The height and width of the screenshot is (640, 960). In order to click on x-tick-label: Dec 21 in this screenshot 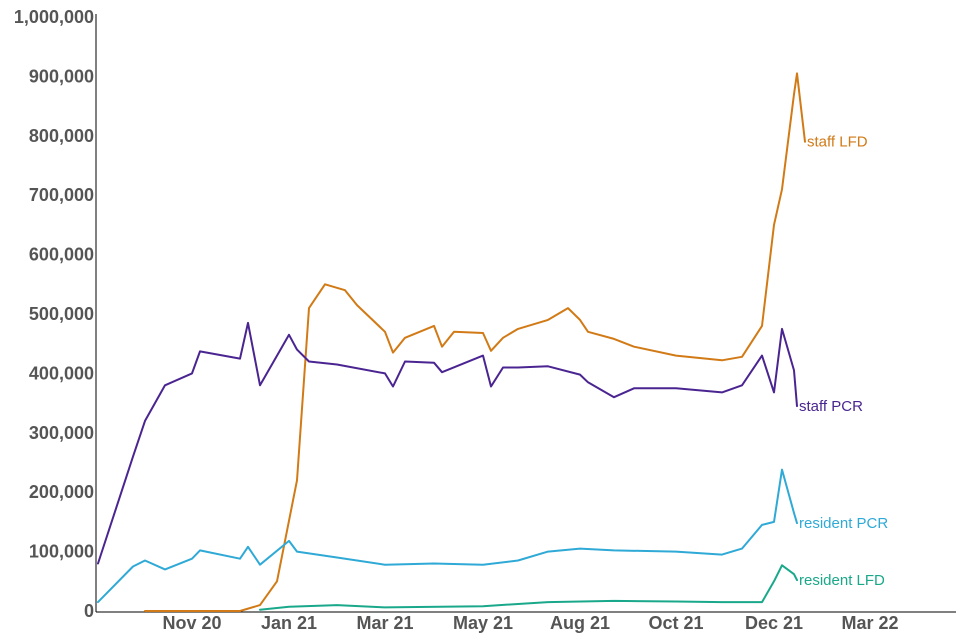, I will do `click(774, 623)`.